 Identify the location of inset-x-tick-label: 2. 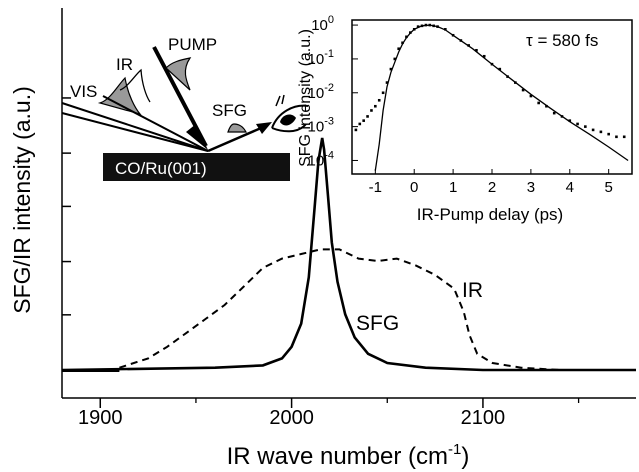
(492, 187).